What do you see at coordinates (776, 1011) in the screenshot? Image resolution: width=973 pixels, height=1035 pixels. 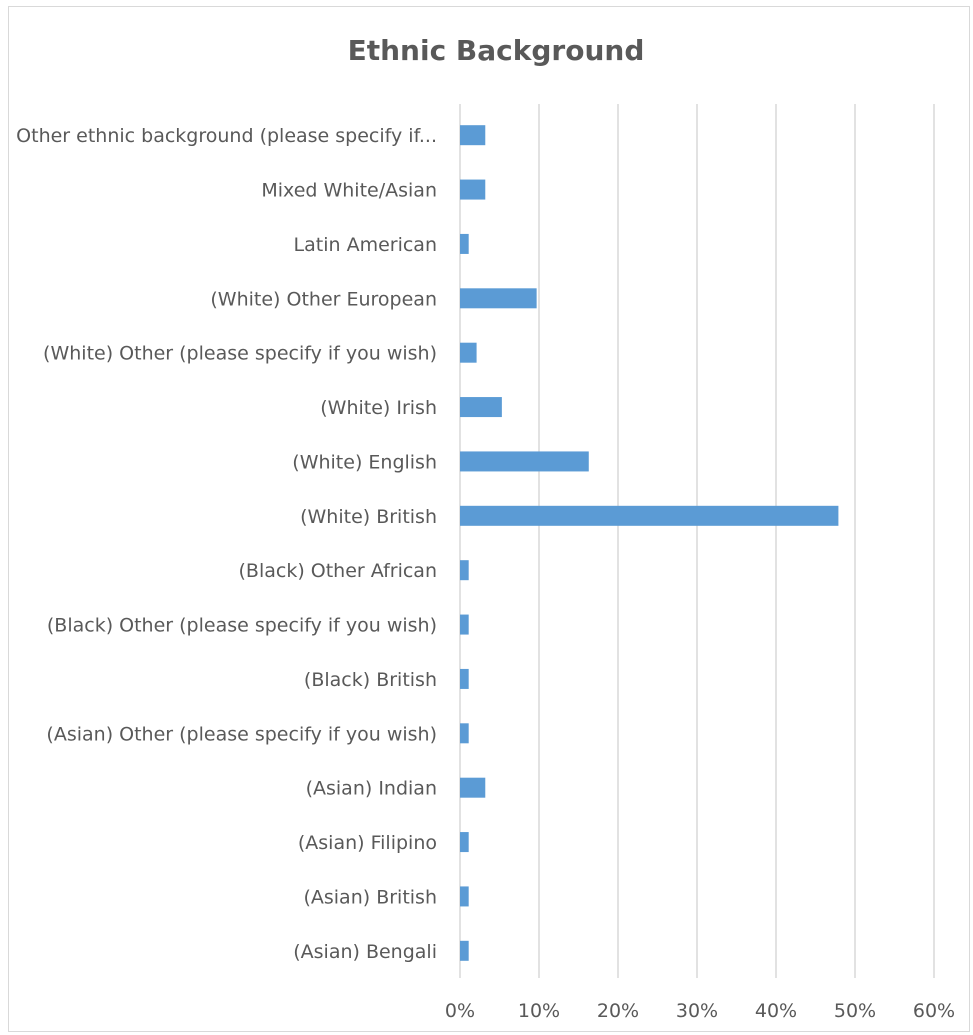 I see `x-tick-label: 40%` at bounding box center [776, 1011].